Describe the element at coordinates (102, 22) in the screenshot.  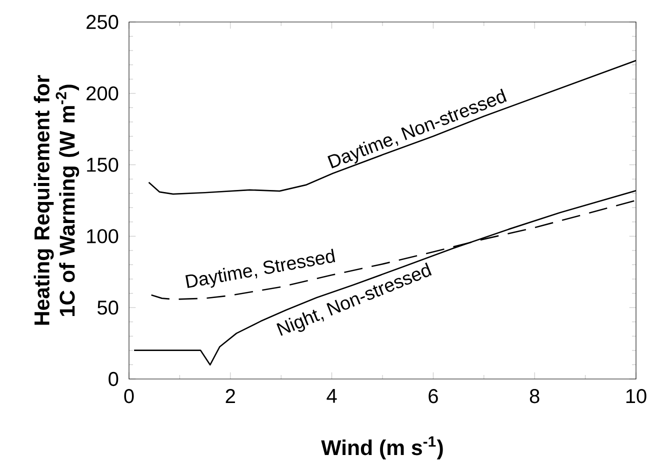
I see `y-tick-label: 250` at that location.